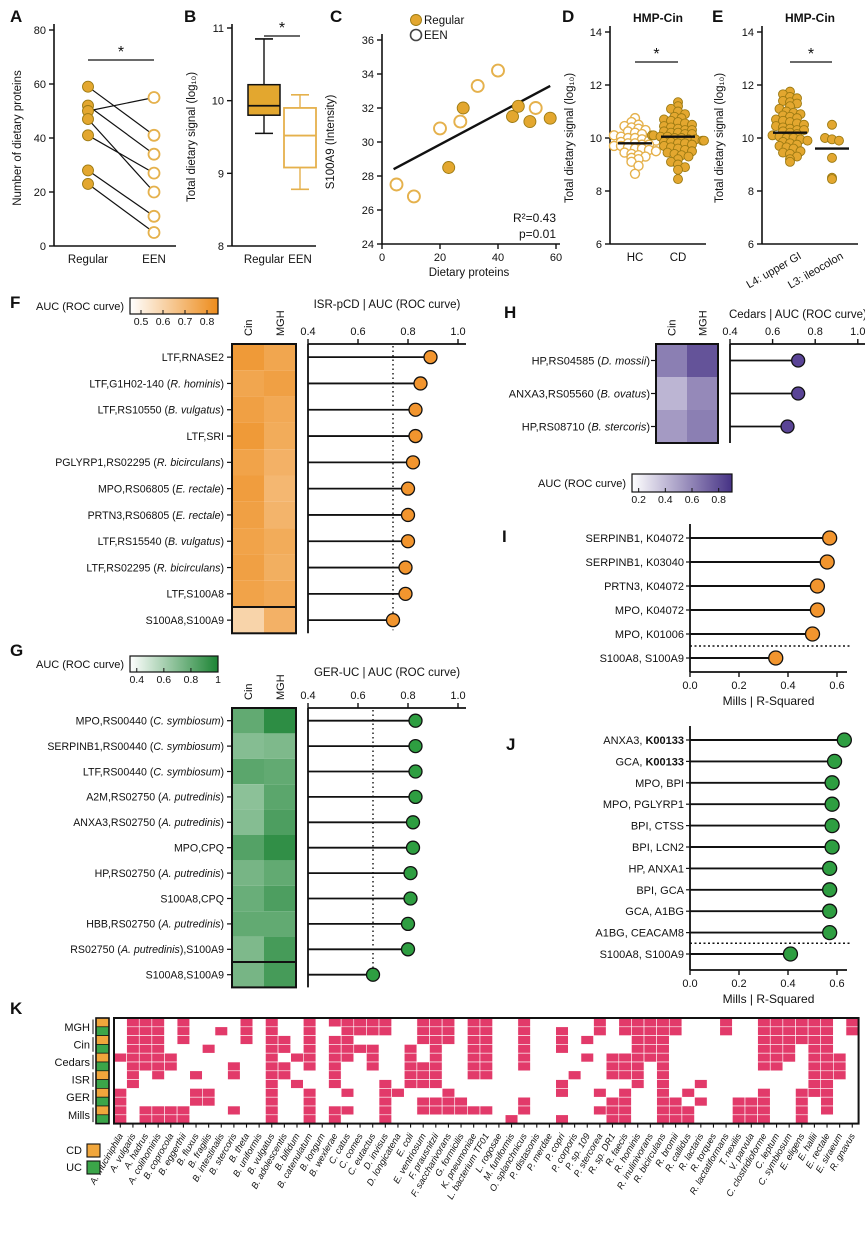 The image size is (865, 1234). I want to click on svg-text: BPI, LCN2, so click(658, 848).